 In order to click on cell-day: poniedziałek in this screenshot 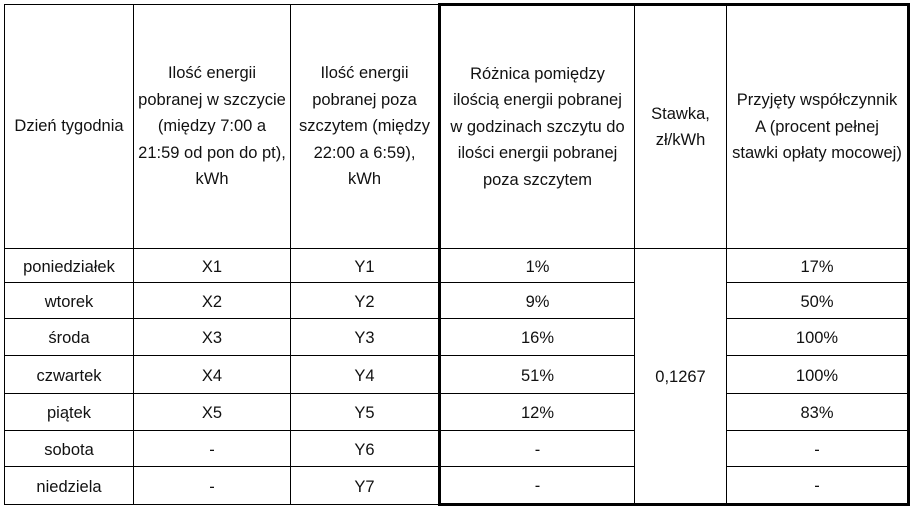, I will do `click(69, 265)`.